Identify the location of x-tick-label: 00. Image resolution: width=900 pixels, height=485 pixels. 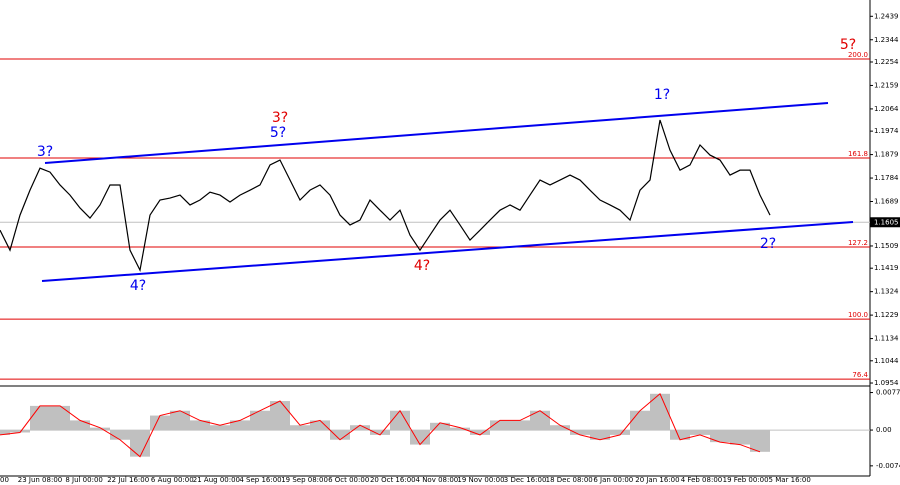
(4, 480).